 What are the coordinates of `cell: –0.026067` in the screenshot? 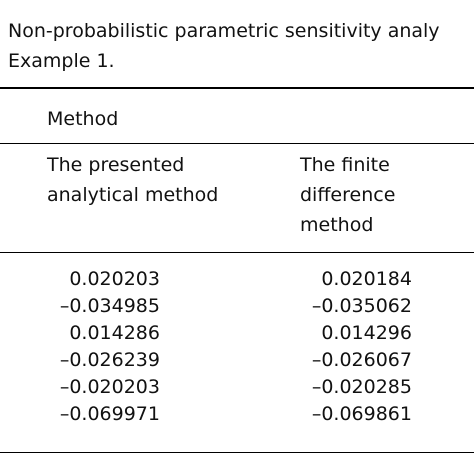 It's located at (361, 360).